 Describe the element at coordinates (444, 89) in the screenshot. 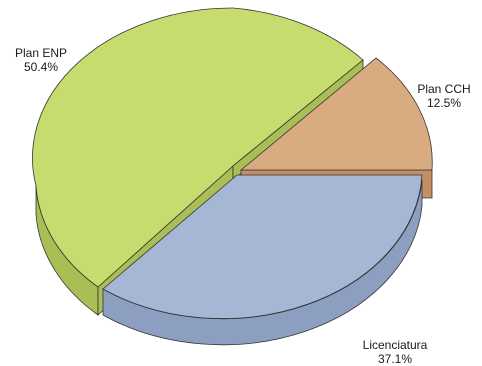

I see `slice-label-plan-cch-name: Plan CCH` at that location.